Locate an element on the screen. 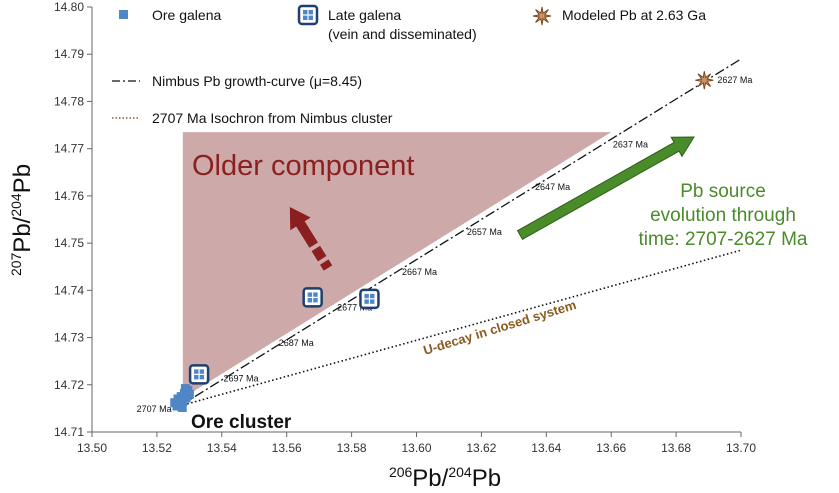 The height and width of the screenshot is (493, 839). x-tick-label: 13.54 is located at coordinates (222, 448).